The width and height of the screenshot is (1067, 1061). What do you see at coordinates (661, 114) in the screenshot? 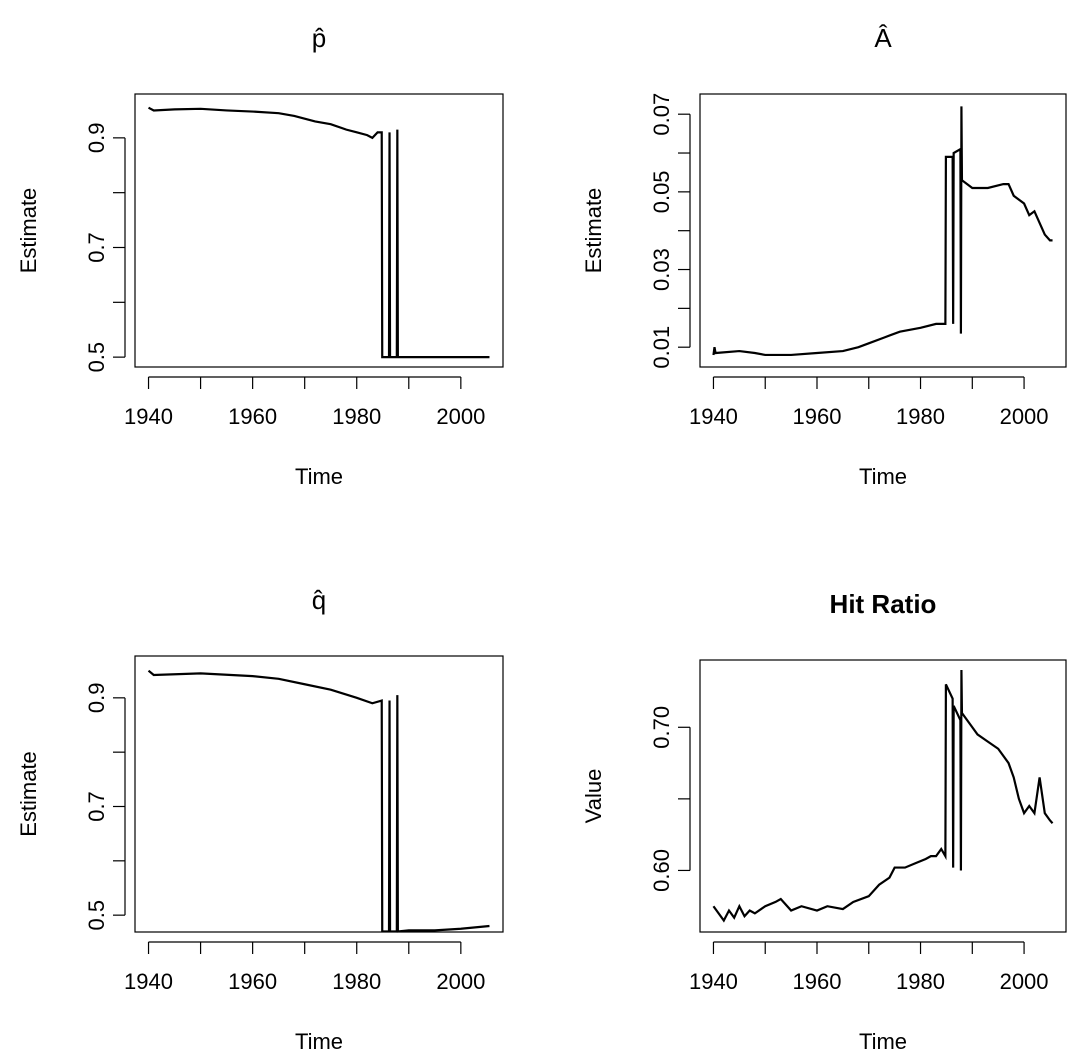
I see `y-tick-label: 0.07` at bounding box center [661, 114].